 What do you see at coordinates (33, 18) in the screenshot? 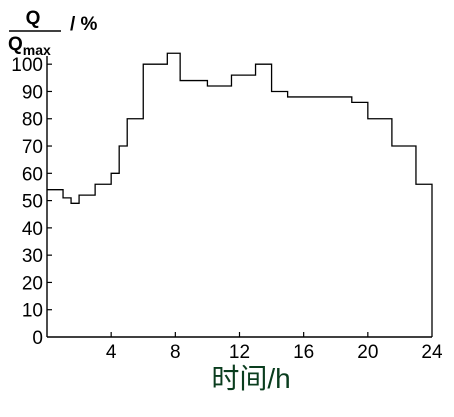
I see `y-axis-label-numerator: Q` at bounding box center [33, 18].